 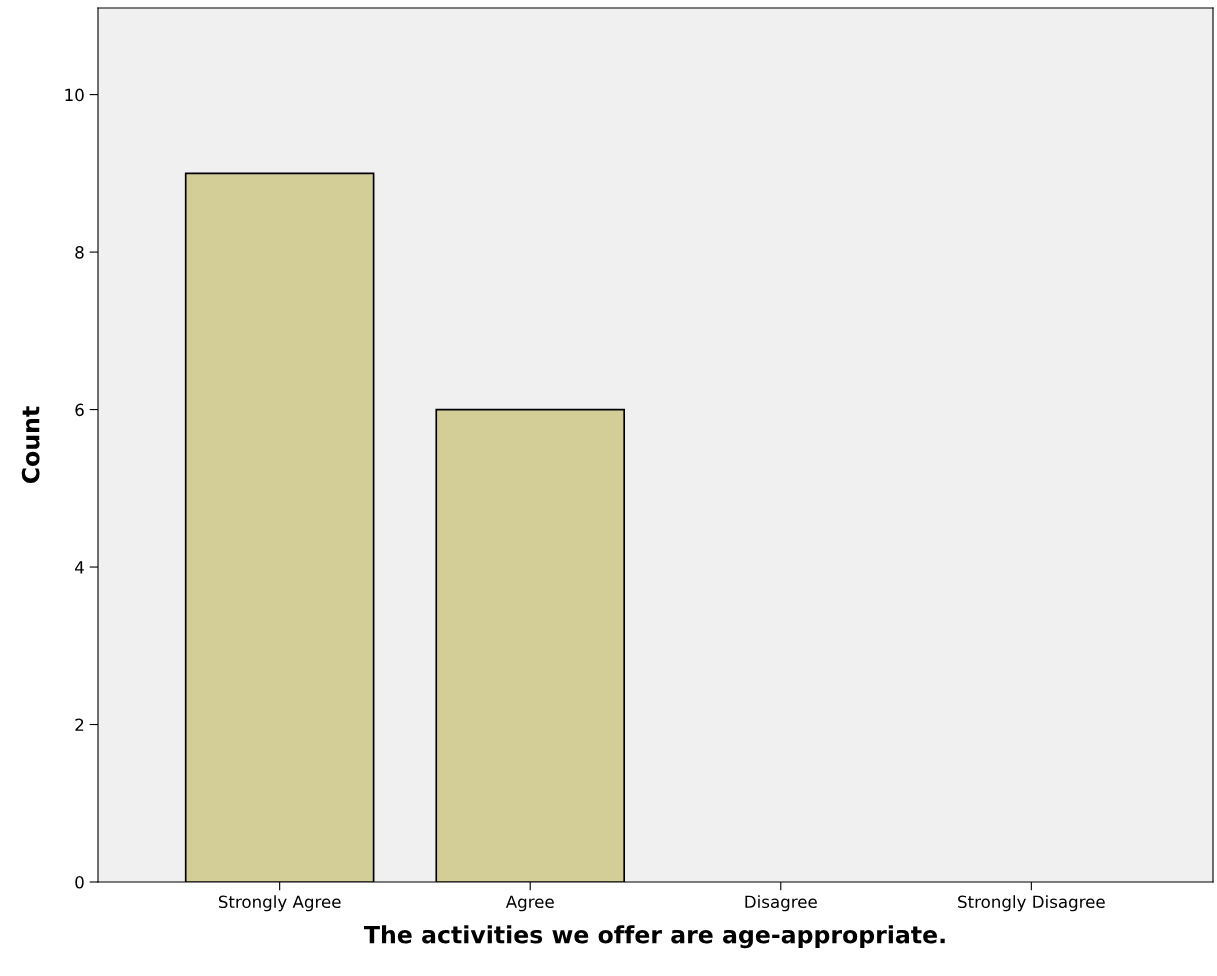 I want to click on y-tick-label: 8, so click(x=79, y=252).